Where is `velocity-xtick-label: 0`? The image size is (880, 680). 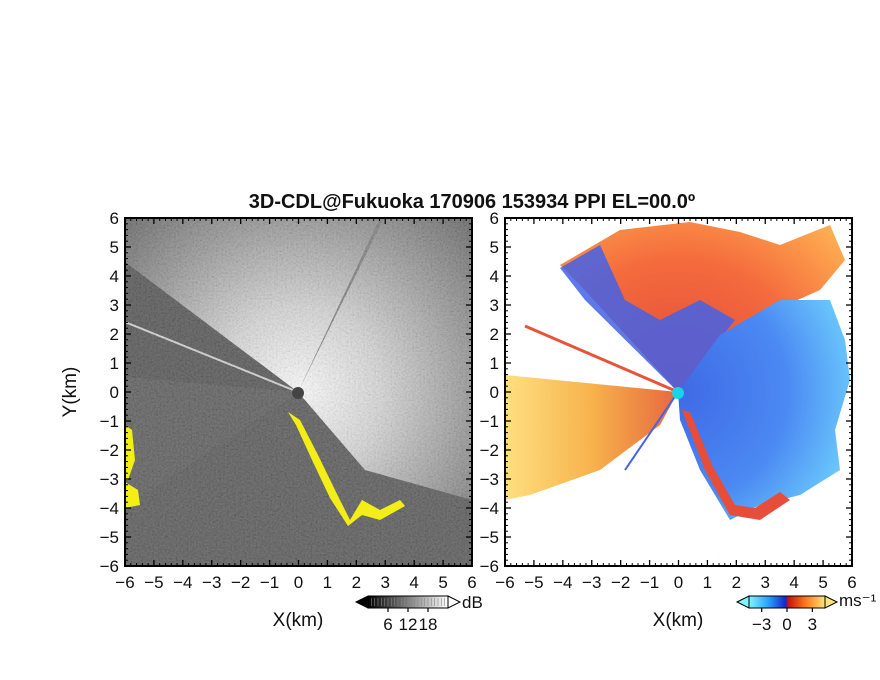
velocity-xtick-label: 0 is located at coordinates (678, 582).